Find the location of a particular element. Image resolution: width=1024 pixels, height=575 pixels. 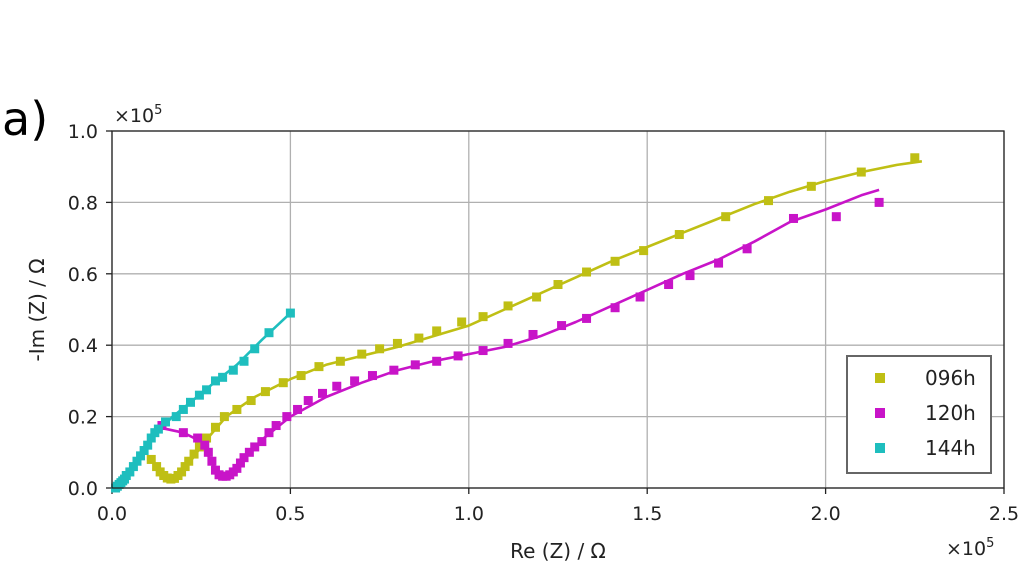

x-tick-label: 2.5 is located at coordinates (1004, 514).